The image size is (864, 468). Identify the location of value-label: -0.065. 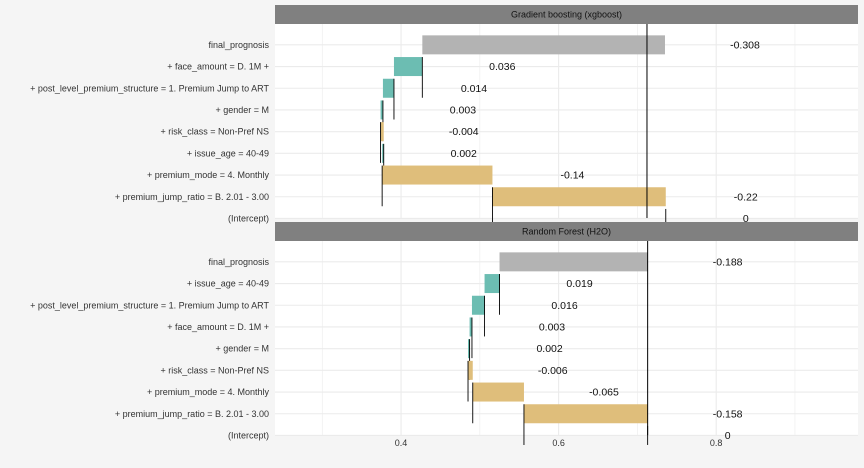
(604, 393).